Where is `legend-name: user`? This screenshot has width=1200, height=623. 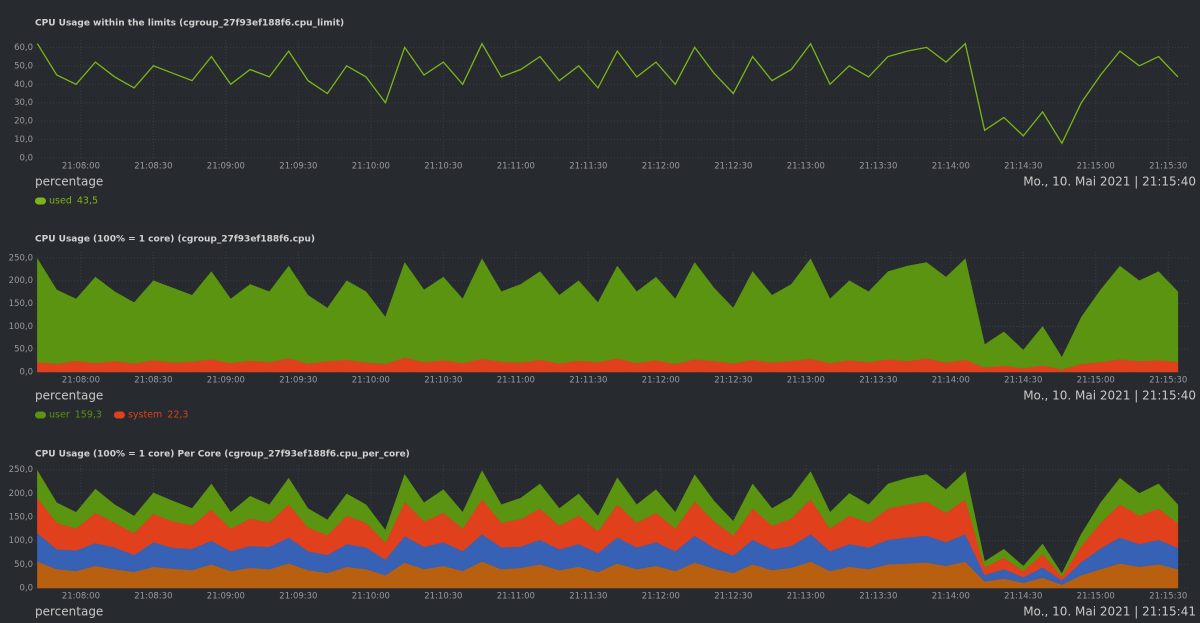 legend-name: user is located at coordinates (59, 415).